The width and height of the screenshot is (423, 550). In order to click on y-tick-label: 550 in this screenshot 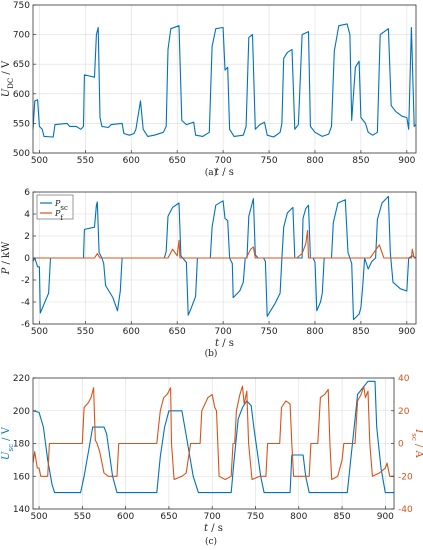, I will do `click(21, 124)`.